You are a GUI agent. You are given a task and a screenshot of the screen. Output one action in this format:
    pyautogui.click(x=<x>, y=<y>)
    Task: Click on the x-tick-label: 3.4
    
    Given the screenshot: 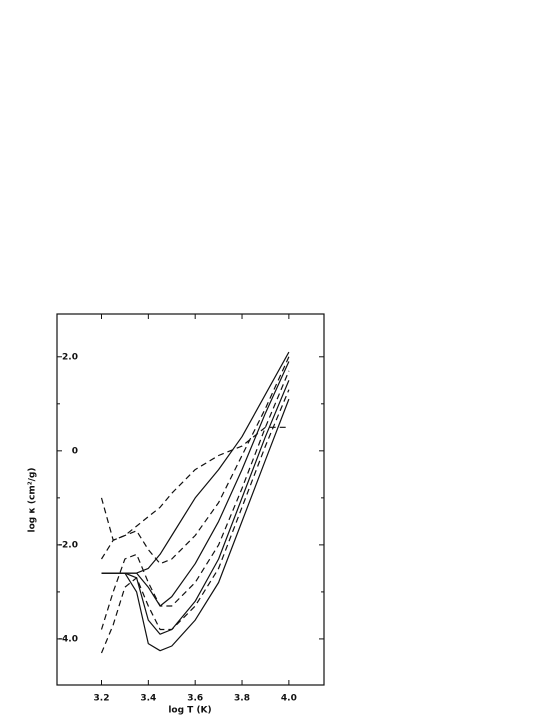 What is the action you would take?
    pyautogui.click(x=148, y=699)
    